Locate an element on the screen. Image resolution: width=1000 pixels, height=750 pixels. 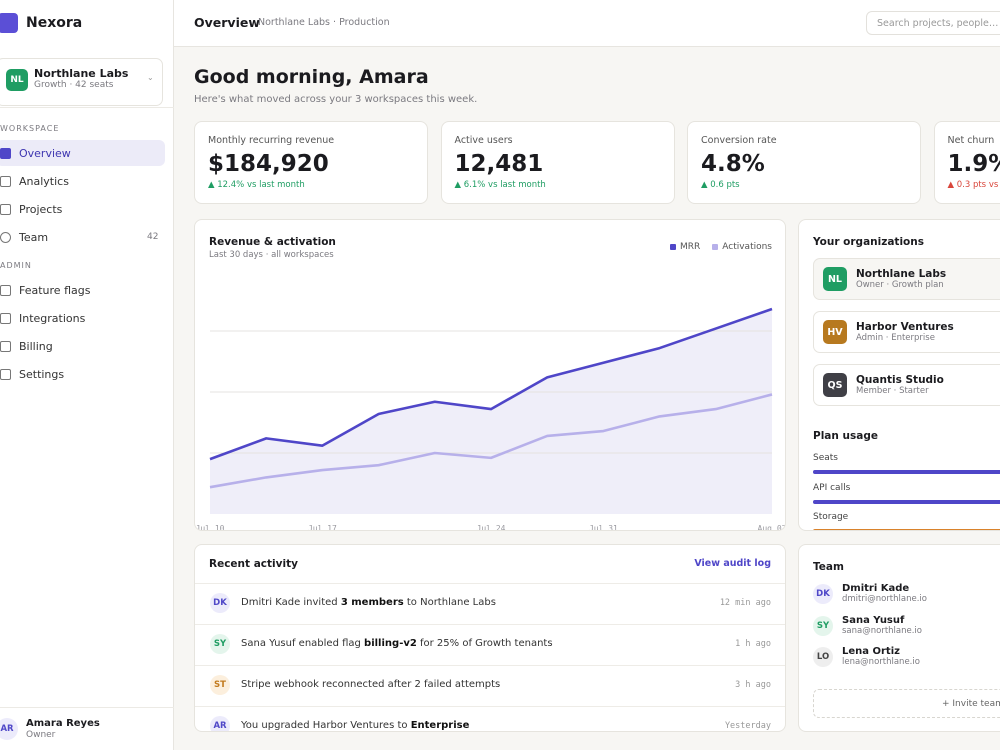
kpi-card: Active users 12,481 ▲ 6.1% vs last month is located at coordinates (557, 162).